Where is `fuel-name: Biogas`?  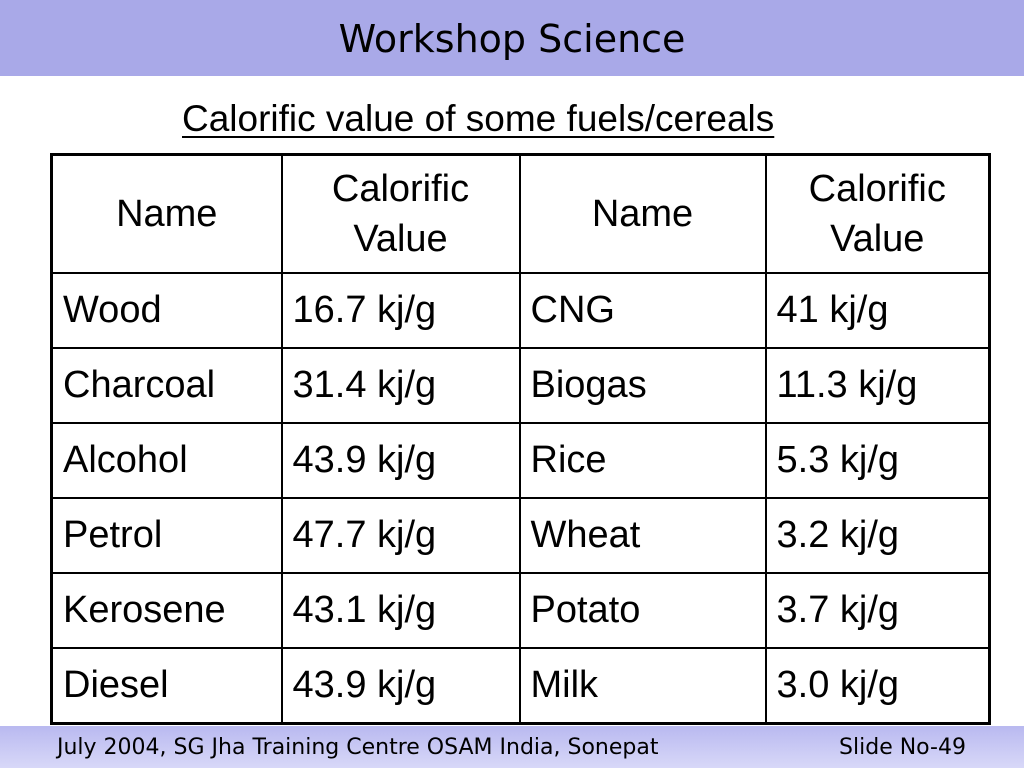 fuel-name: Biogas is located at coordinates (642, 385).